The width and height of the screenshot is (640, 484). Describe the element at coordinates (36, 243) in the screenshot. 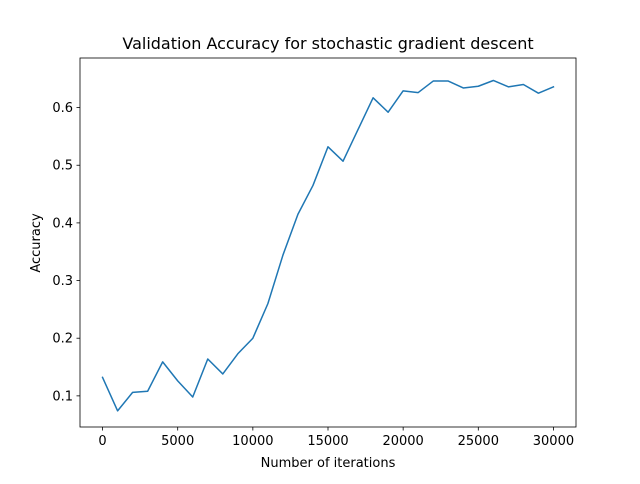

I see `y-axis-label: Accuracy` at that location.